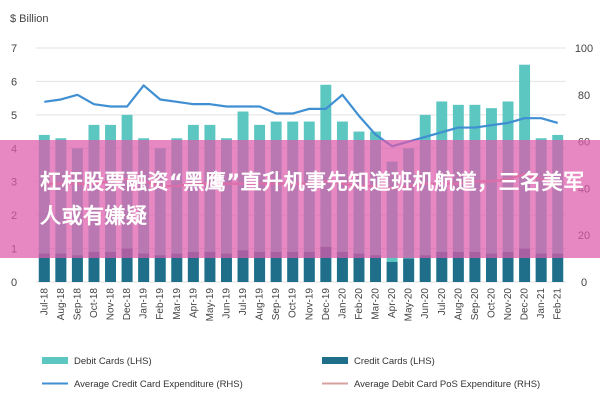 This screenshot has height=400, width=600. Describe the element at coordinates (342, 303) in the screenshot. I see `x-tick-label: Jan-20` at that location.